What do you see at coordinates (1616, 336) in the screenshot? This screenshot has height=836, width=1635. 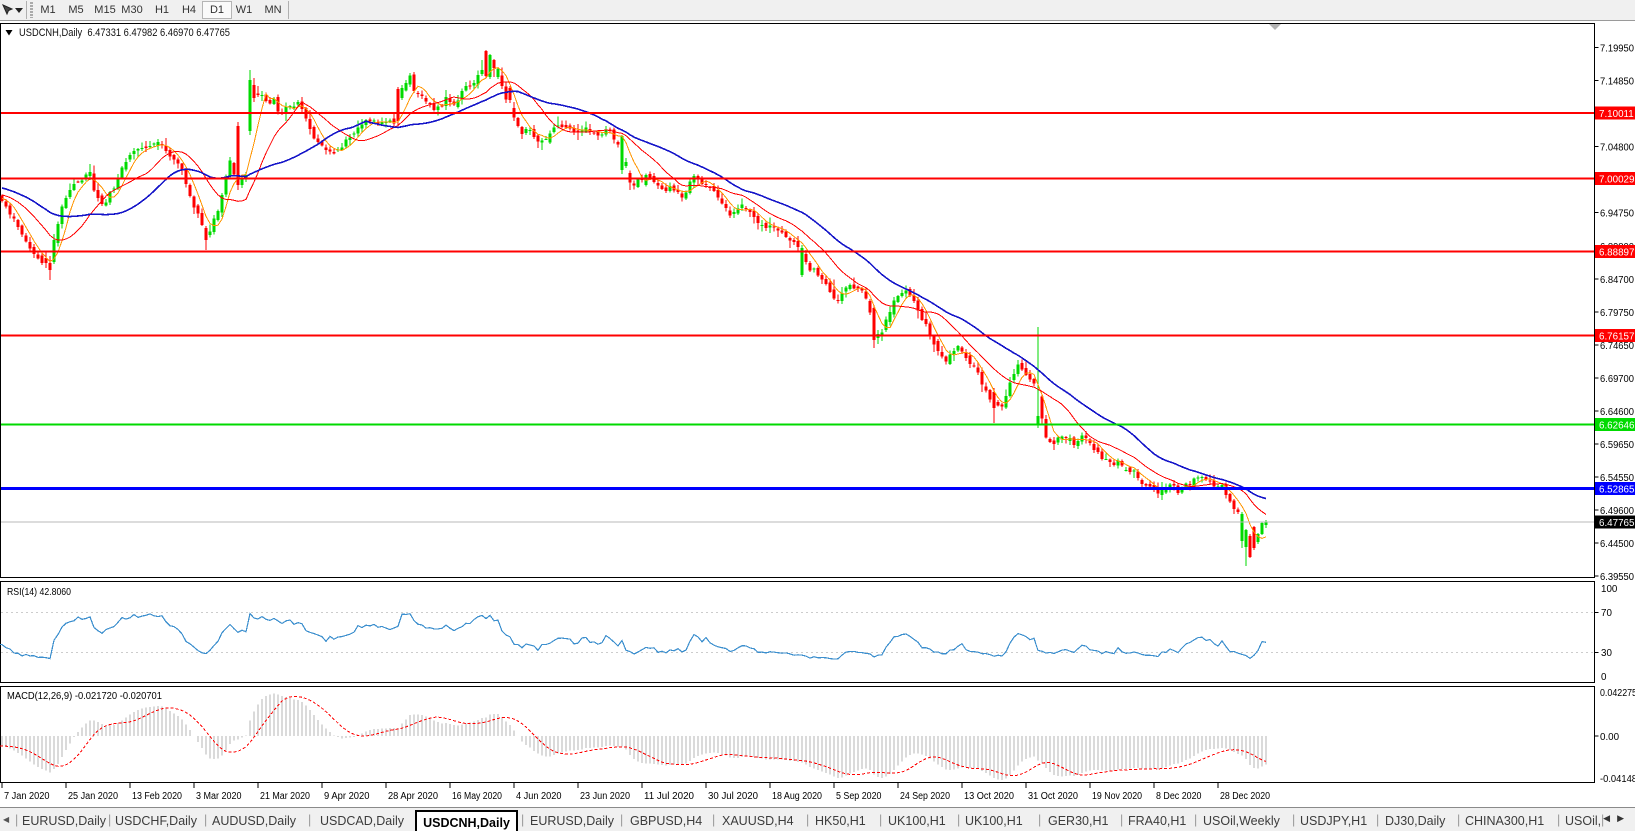 I see `svg-text: 6.76157` at bounding box center [1616, 336].